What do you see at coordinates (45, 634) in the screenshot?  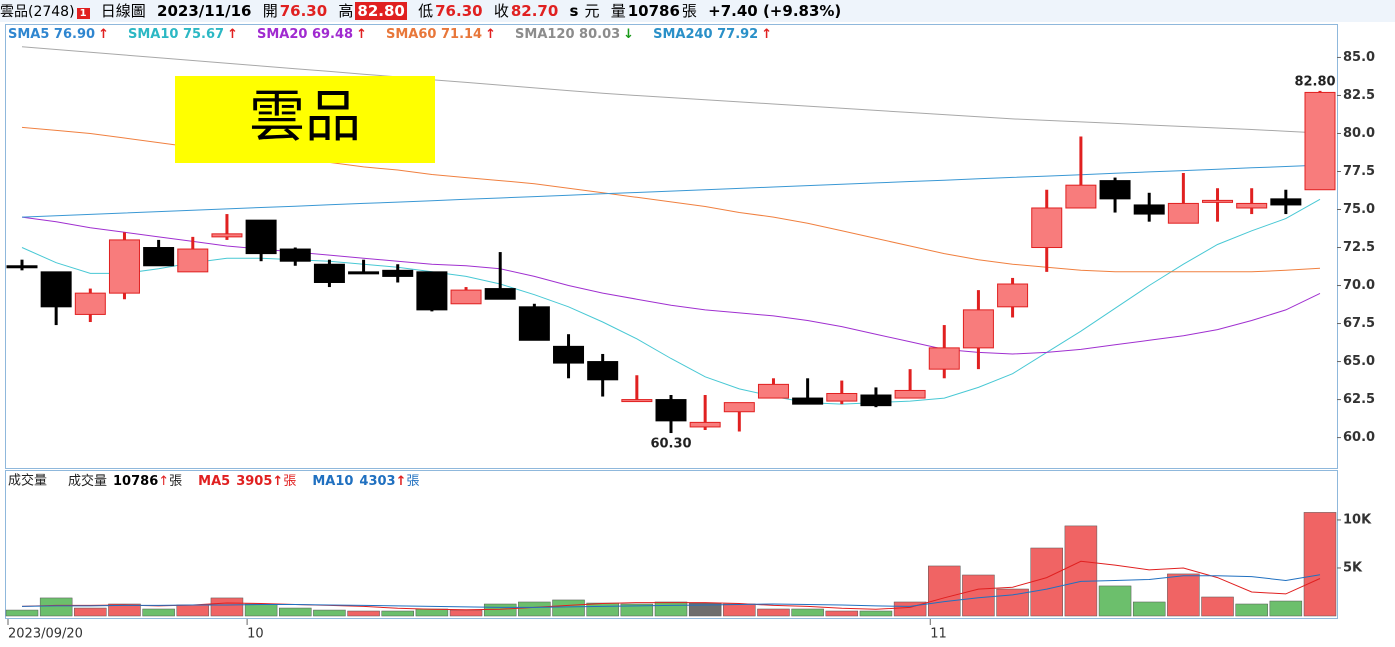 I see `x-tick-label: 2023/09/20` at bounding box center [45, 634].